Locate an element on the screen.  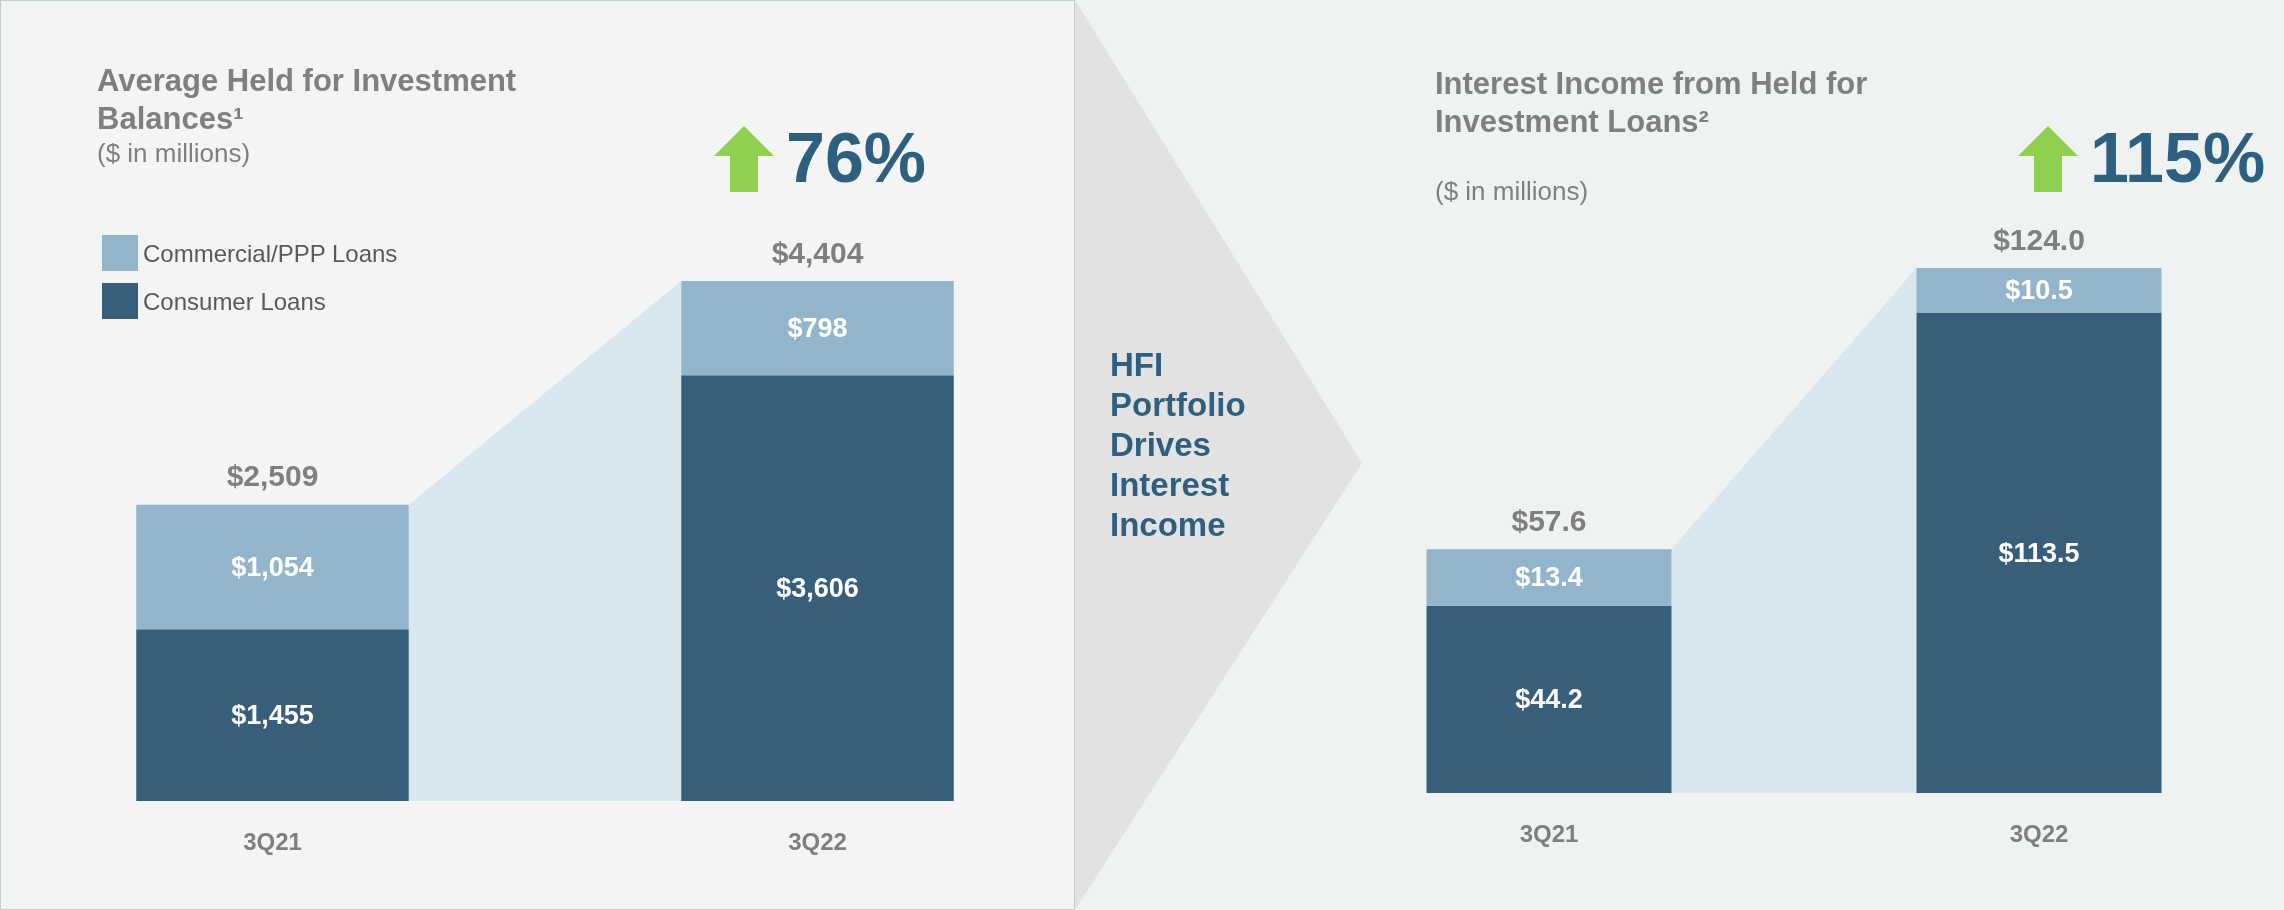
data-label: $1,455 is located at coordinates (272, 715).